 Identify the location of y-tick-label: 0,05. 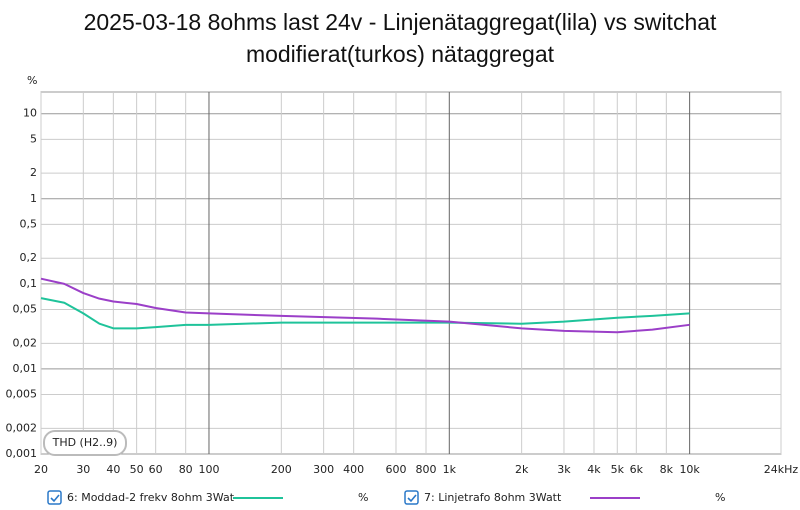
(25, 308).